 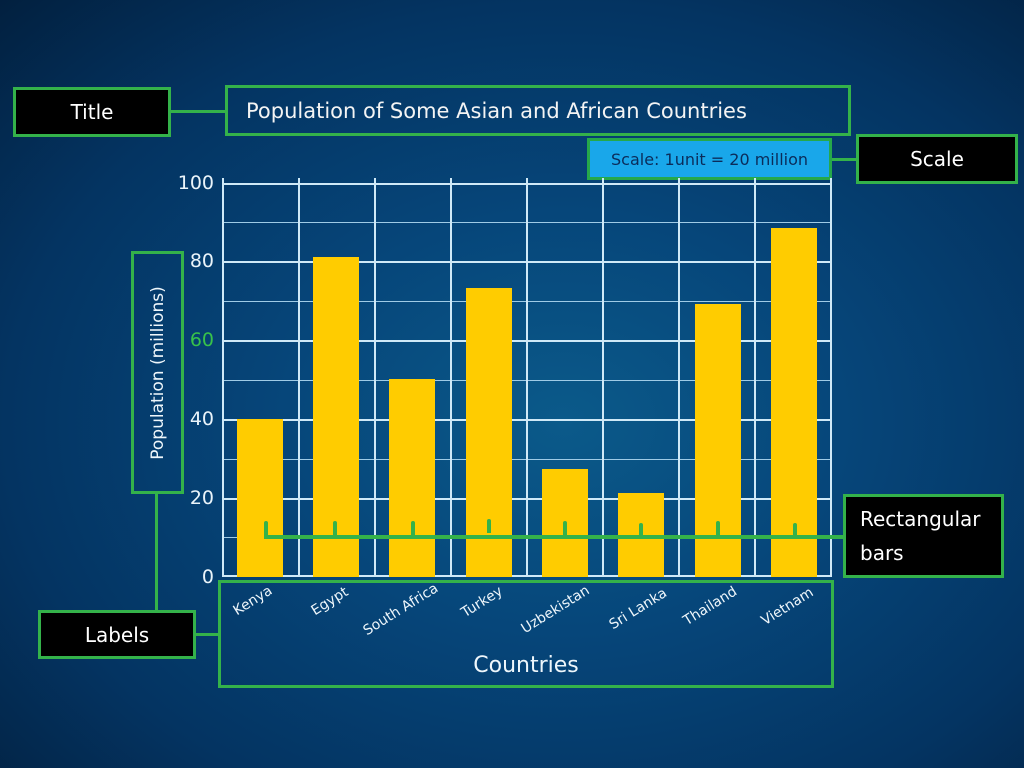 I want to click on y-tick-40: 40, so click(x=201, y=419).